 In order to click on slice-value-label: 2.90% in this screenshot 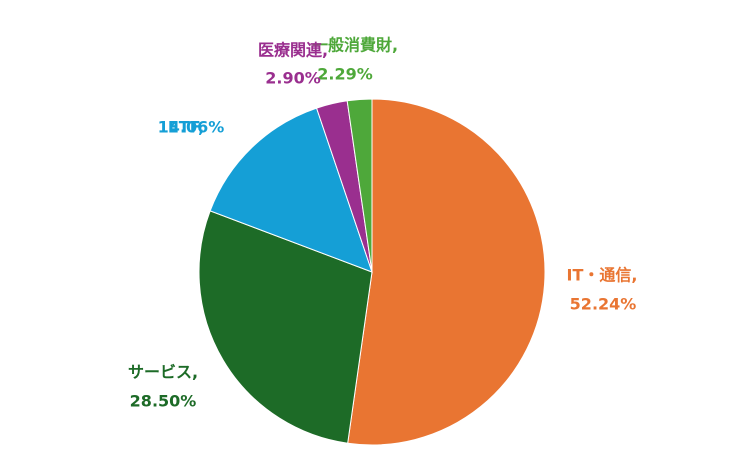, I will do `click(293, 78)`.